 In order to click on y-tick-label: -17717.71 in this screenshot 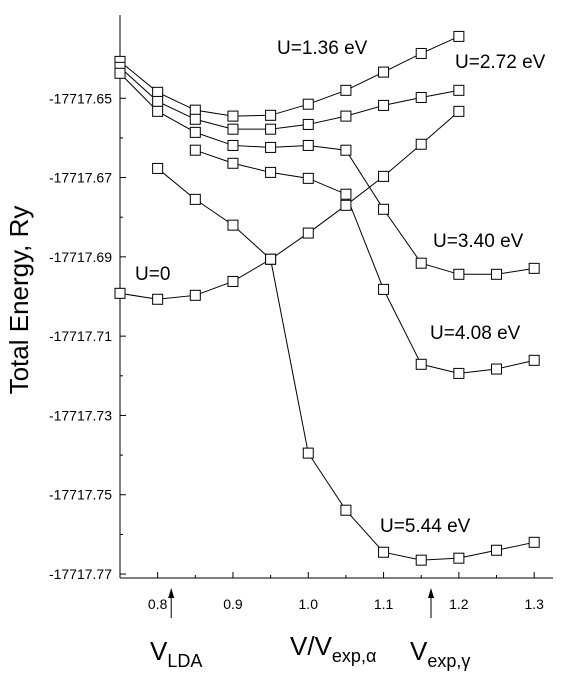, I will do `click(80, 336)`.